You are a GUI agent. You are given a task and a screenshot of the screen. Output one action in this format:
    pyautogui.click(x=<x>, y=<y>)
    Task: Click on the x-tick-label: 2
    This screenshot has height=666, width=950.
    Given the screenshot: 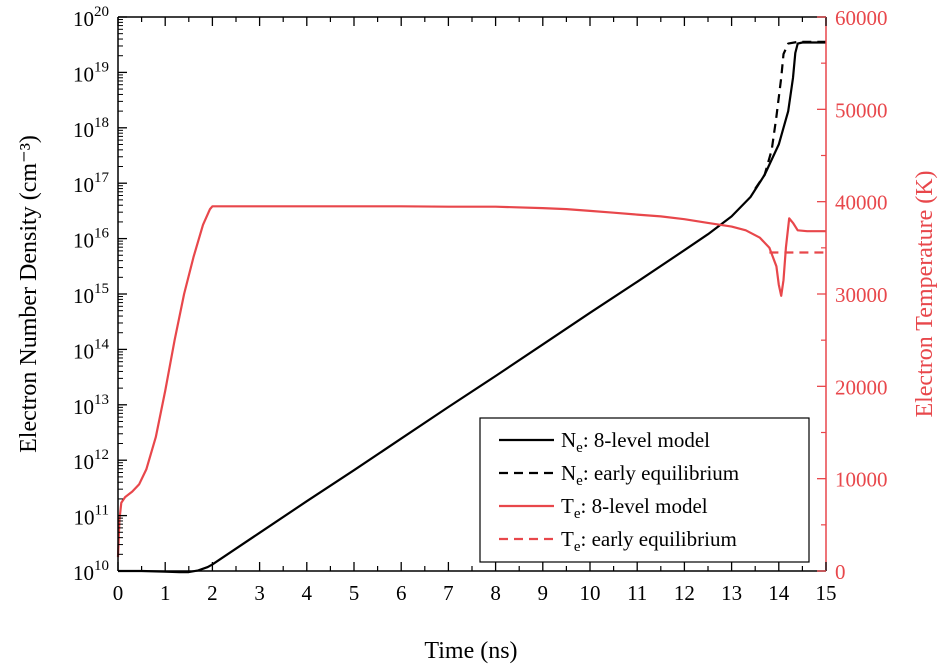 What is the action you would take?
    pyautogui.click(x=212, y=593)
    